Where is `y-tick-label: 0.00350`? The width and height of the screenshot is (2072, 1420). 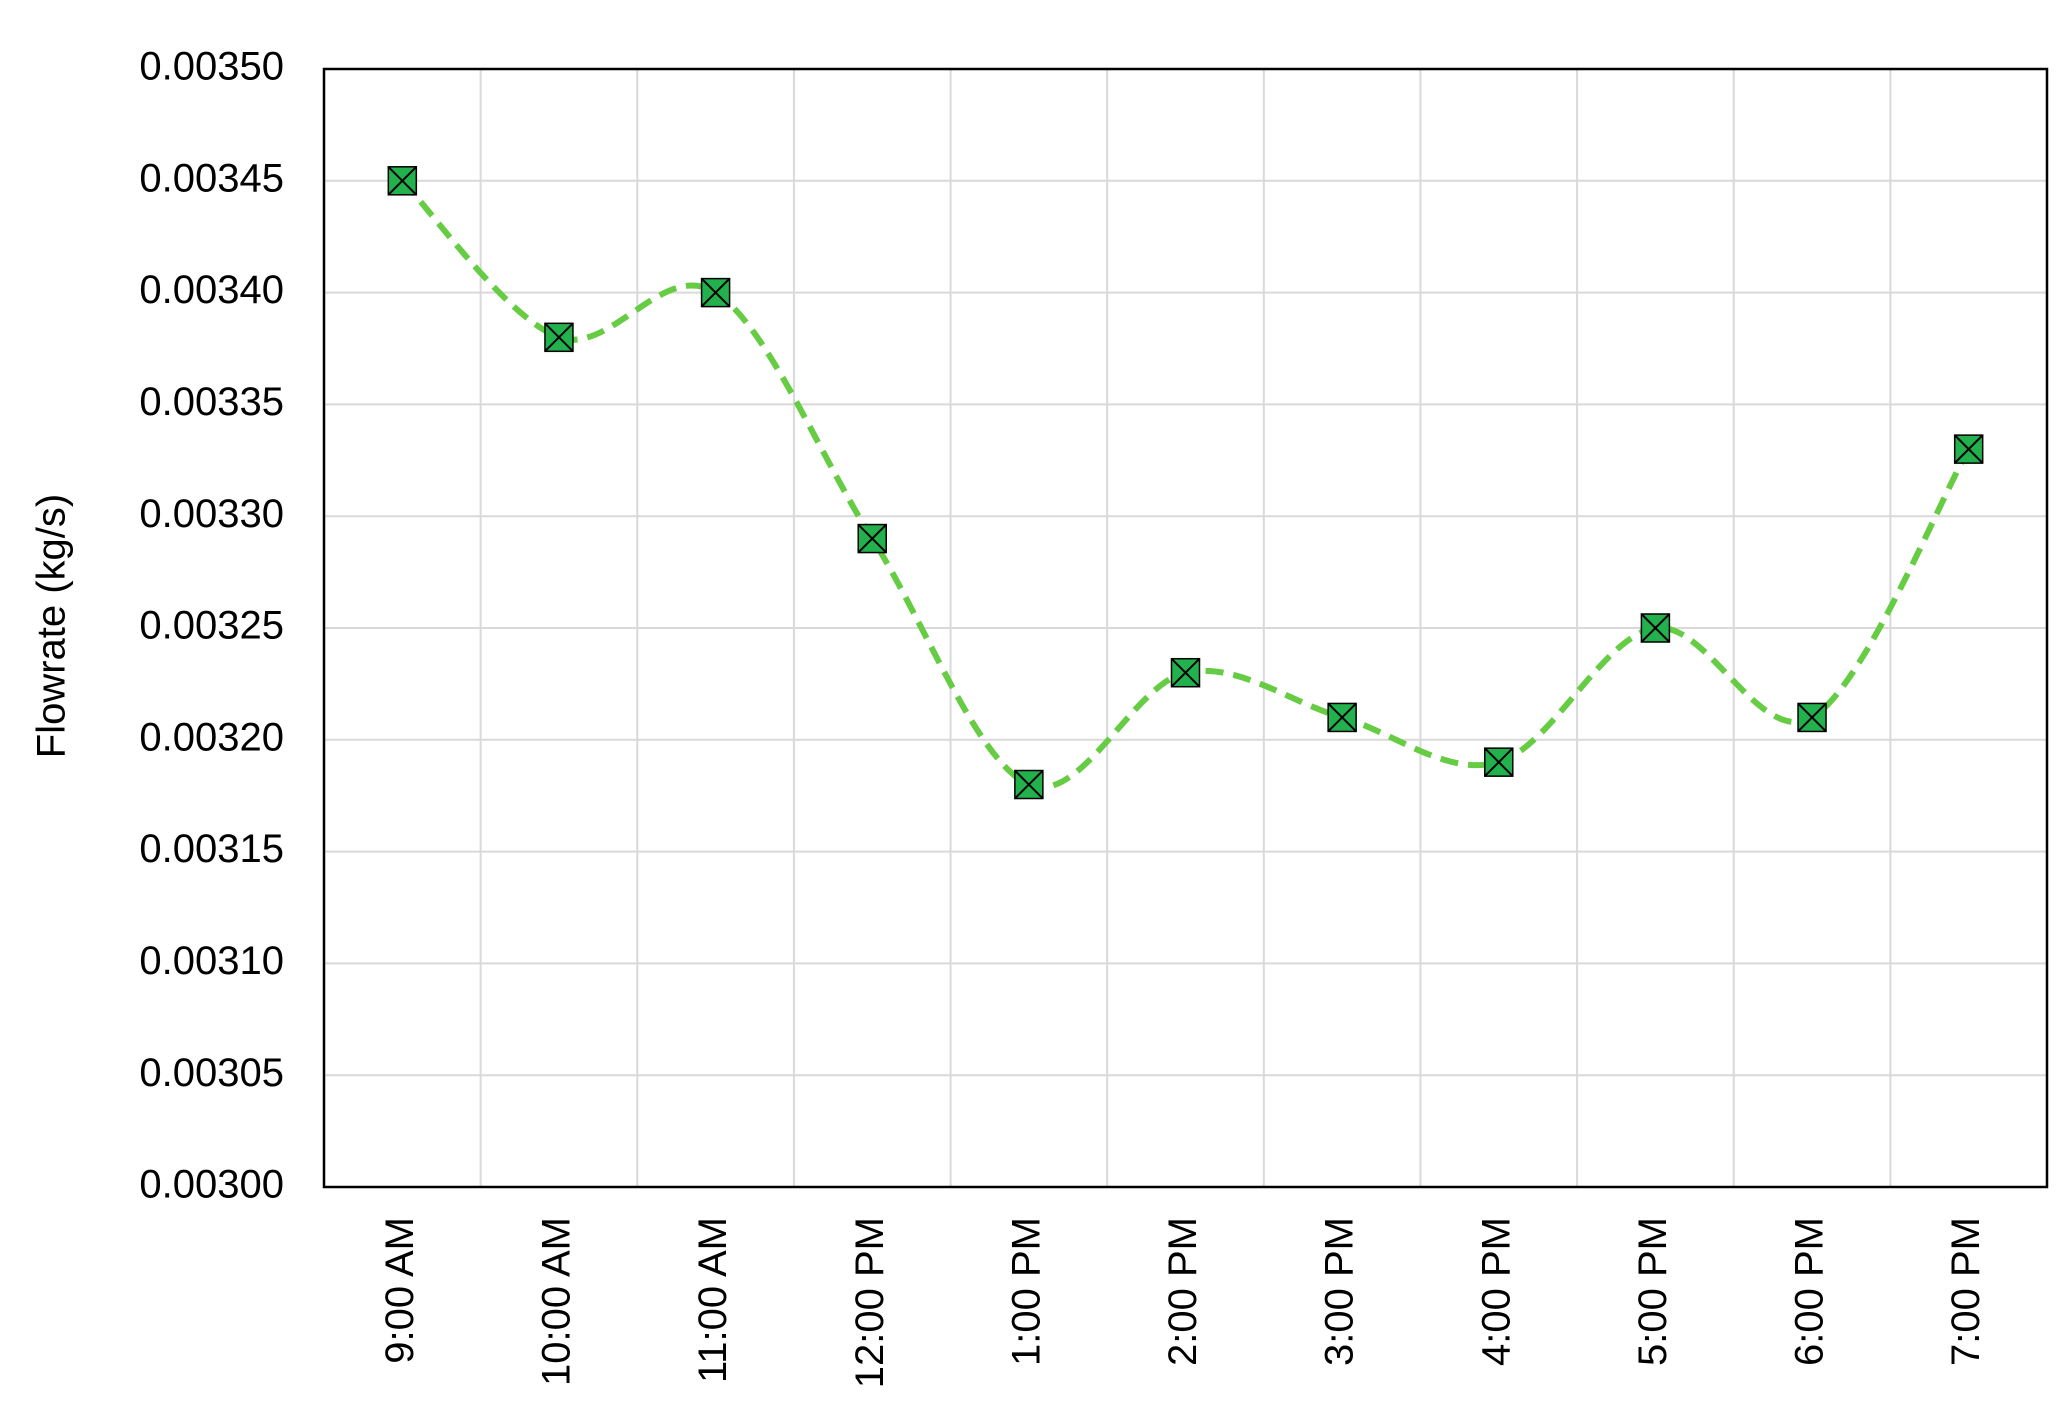 y-tick-label: 0.00350 is located at coordinates (211, 67).